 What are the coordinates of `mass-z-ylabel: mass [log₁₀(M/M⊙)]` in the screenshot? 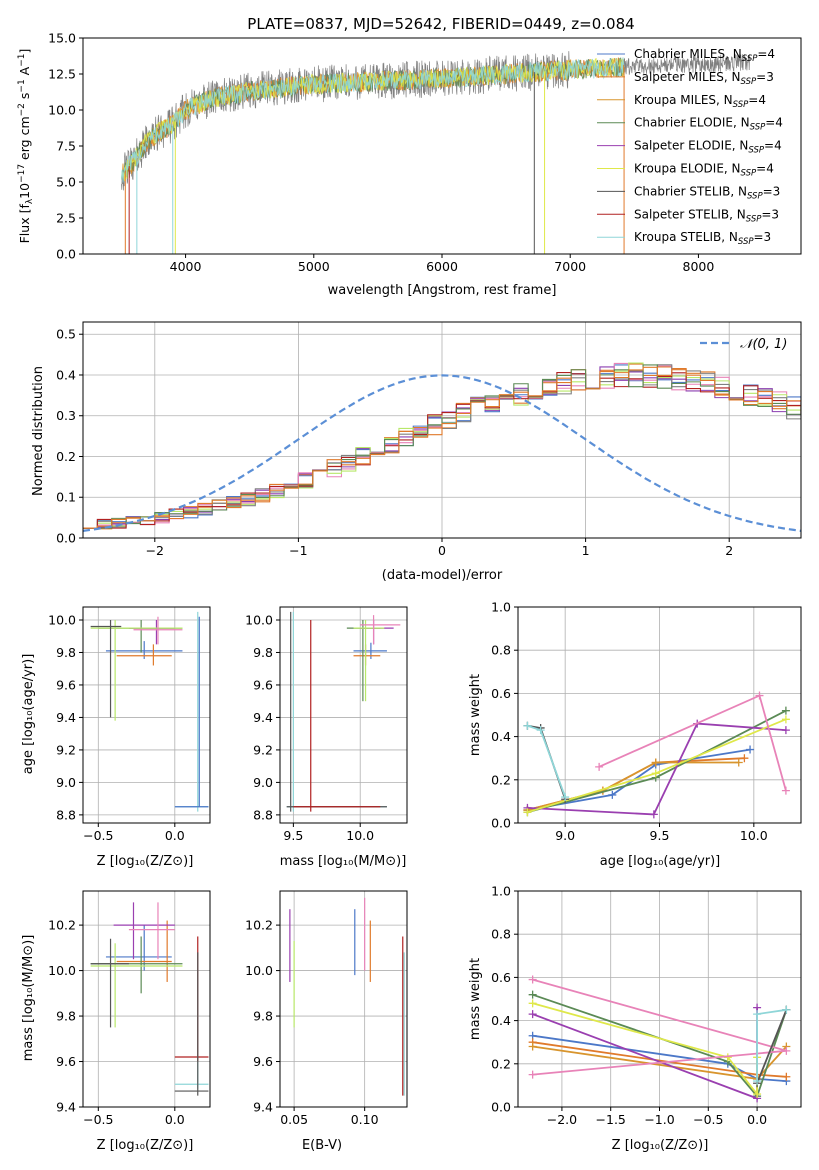 It's located at (28, 998).